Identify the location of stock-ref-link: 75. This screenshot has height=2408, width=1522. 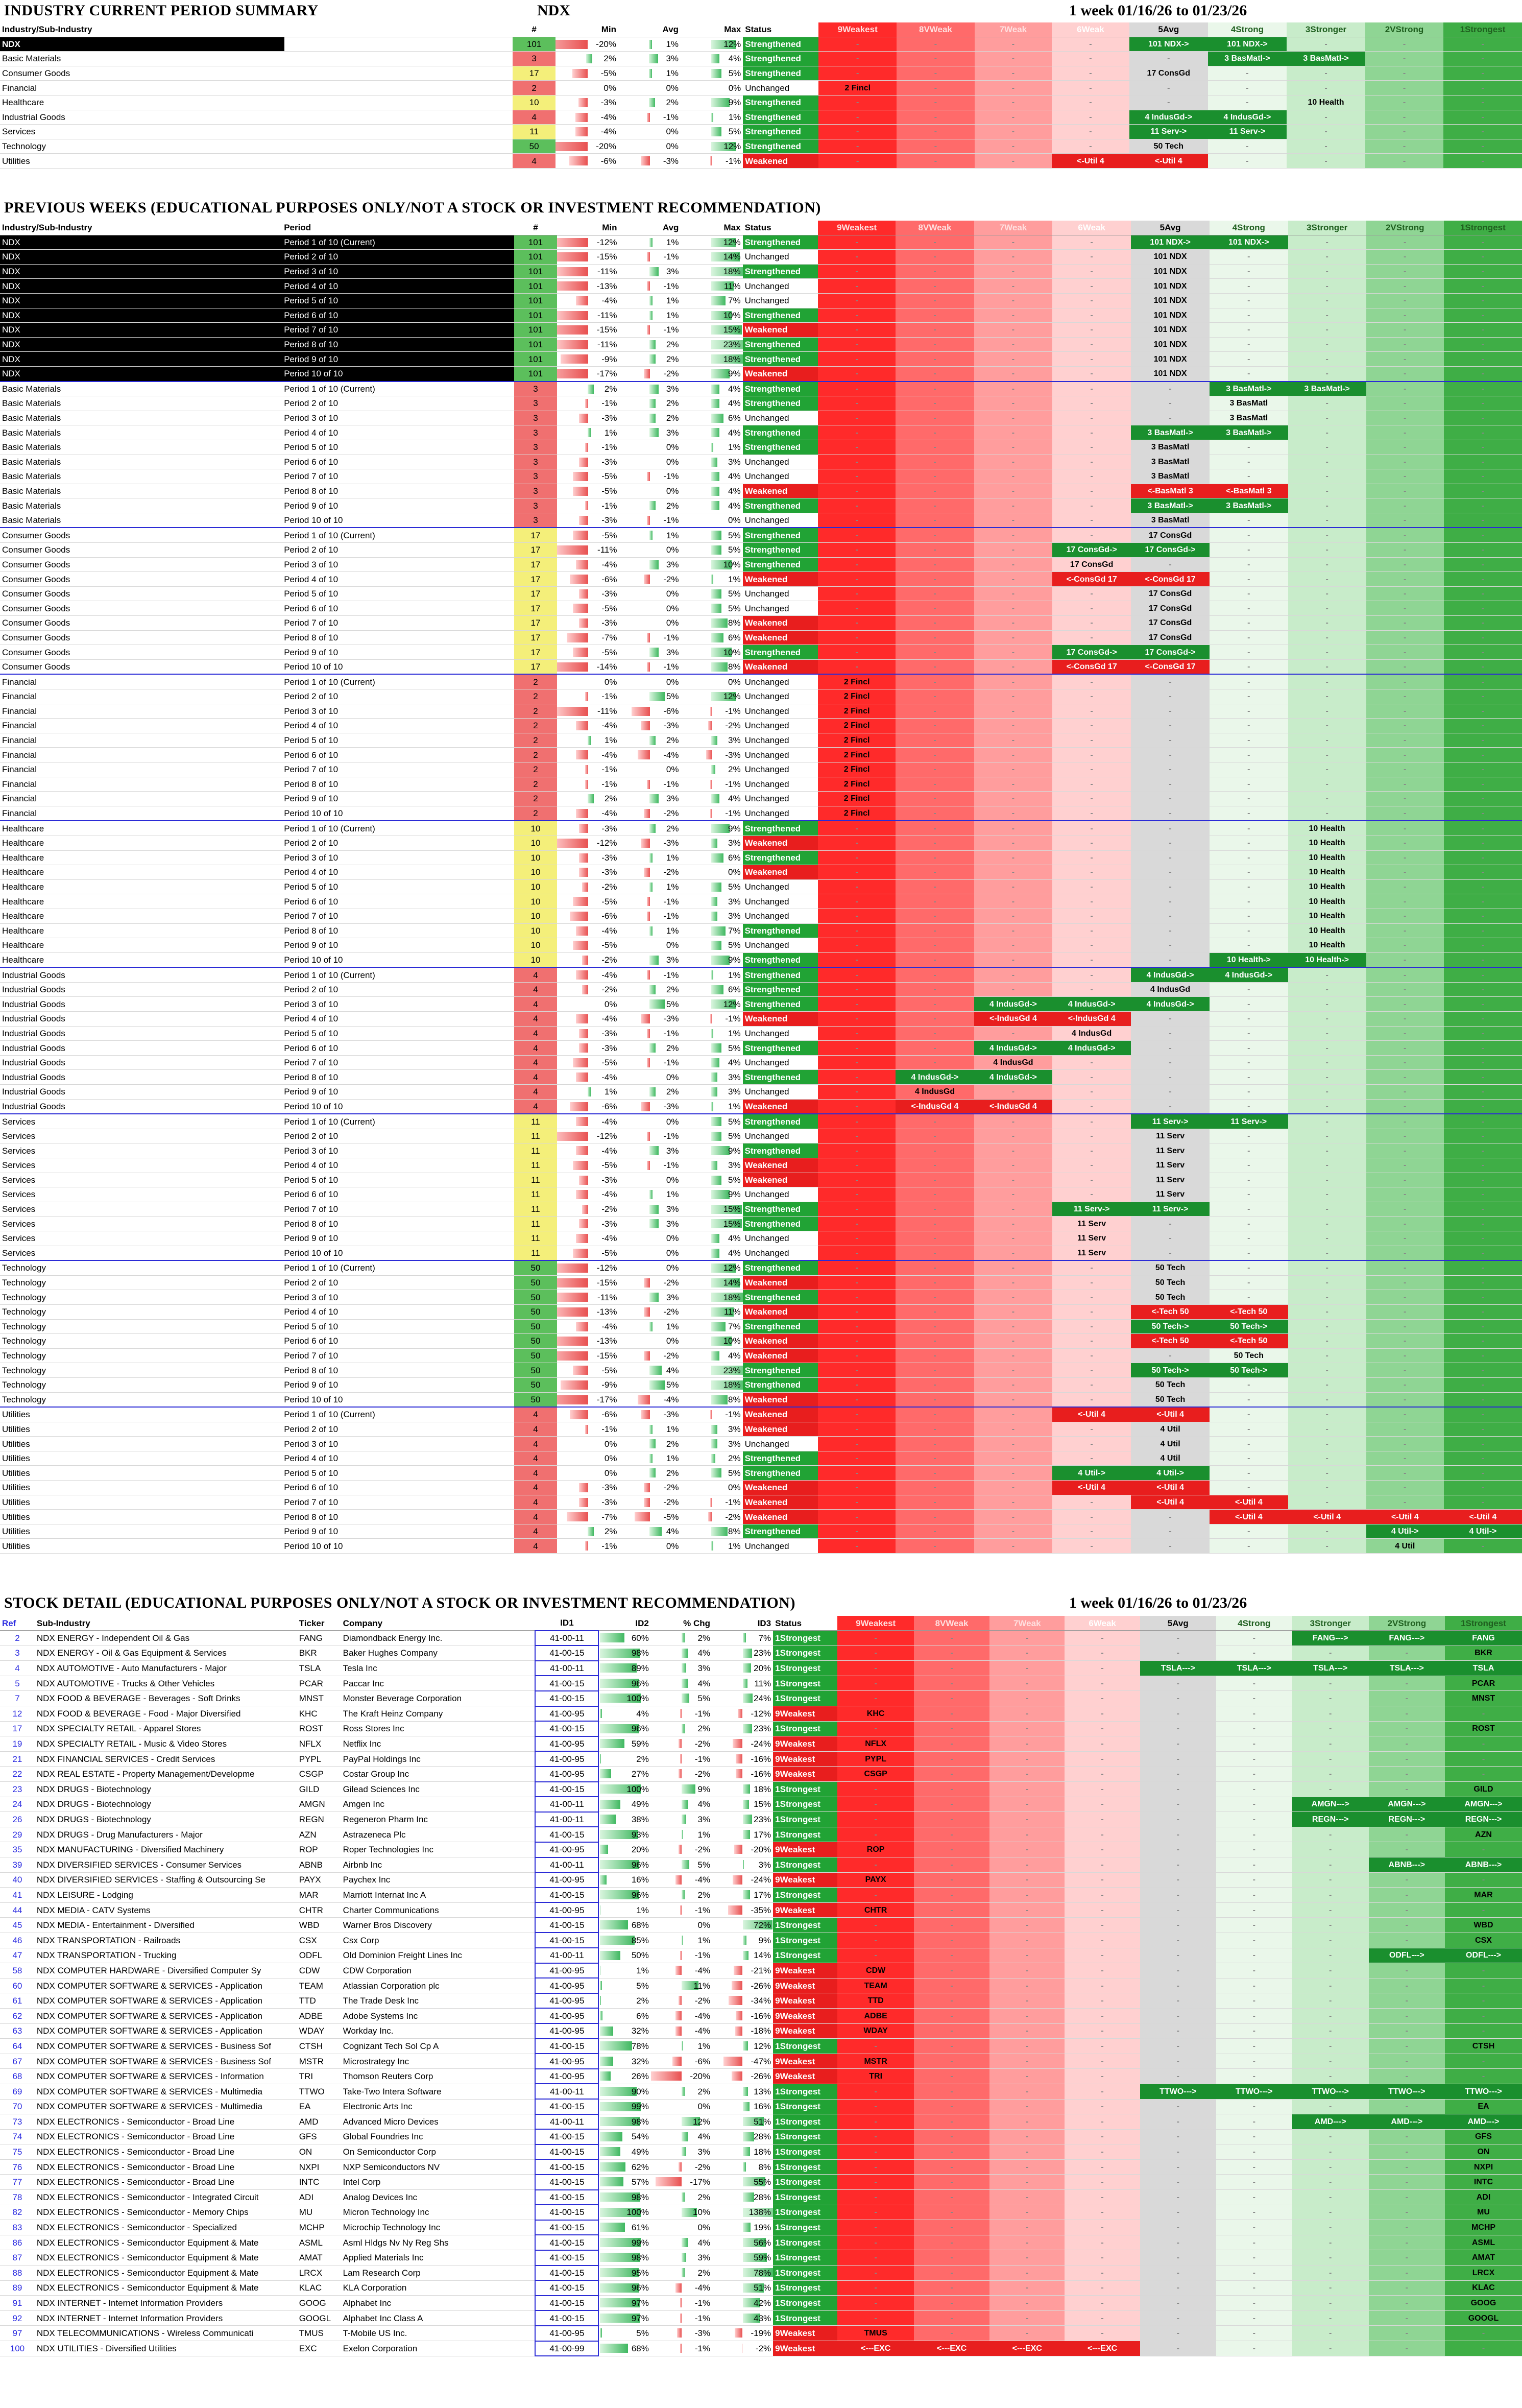
(17, 2152).